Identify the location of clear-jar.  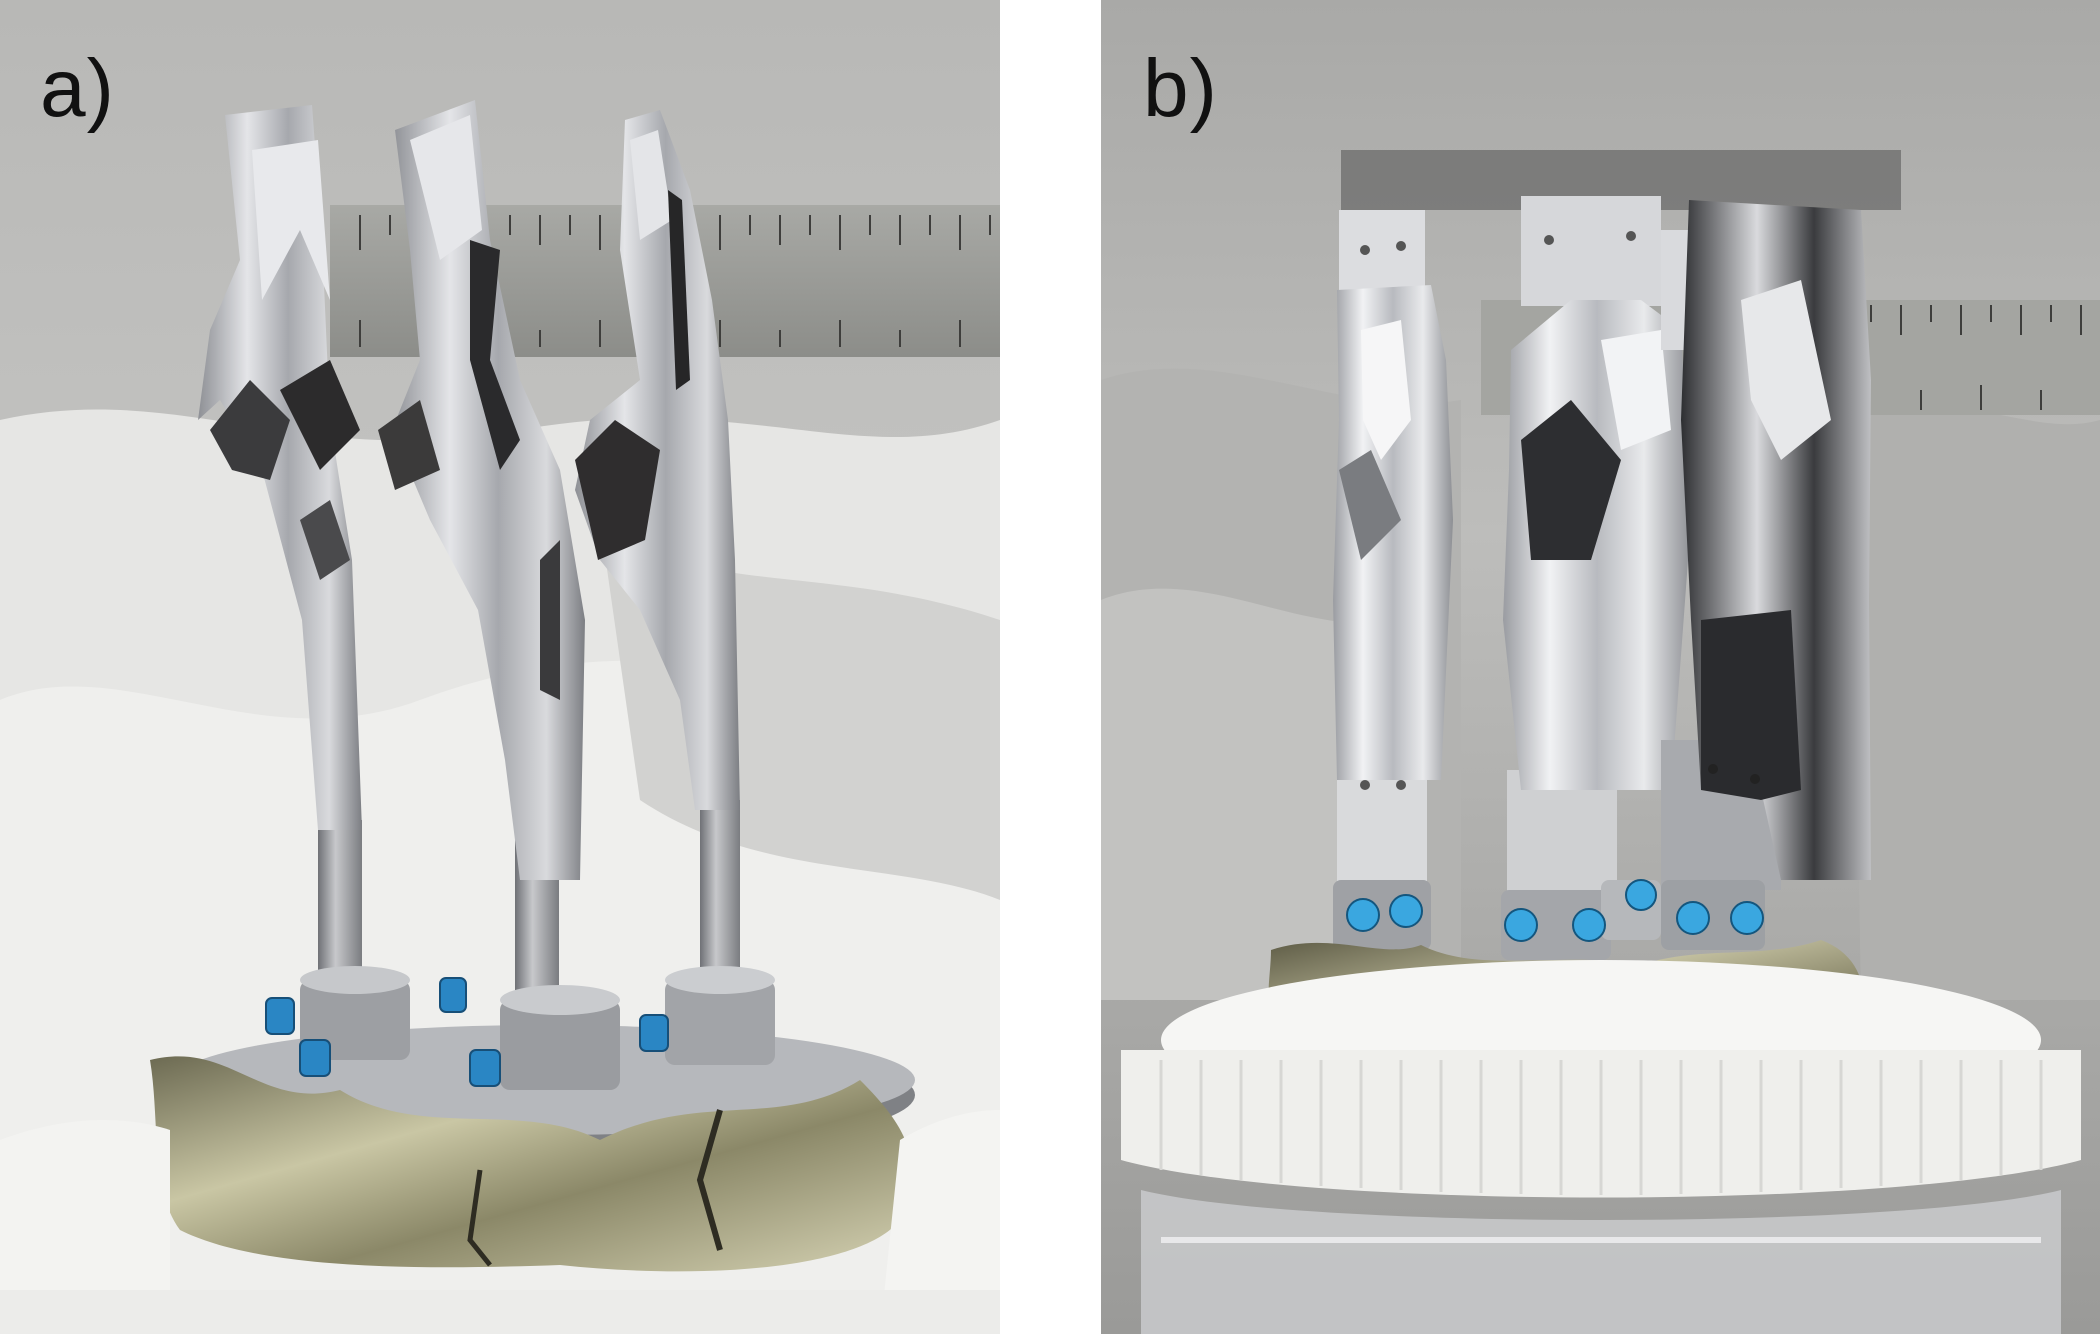
(1601, 1262).